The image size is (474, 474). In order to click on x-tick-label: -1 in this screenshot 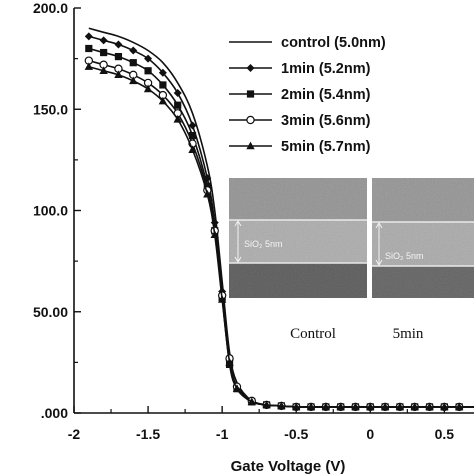, I will do `click(222, 434)`.